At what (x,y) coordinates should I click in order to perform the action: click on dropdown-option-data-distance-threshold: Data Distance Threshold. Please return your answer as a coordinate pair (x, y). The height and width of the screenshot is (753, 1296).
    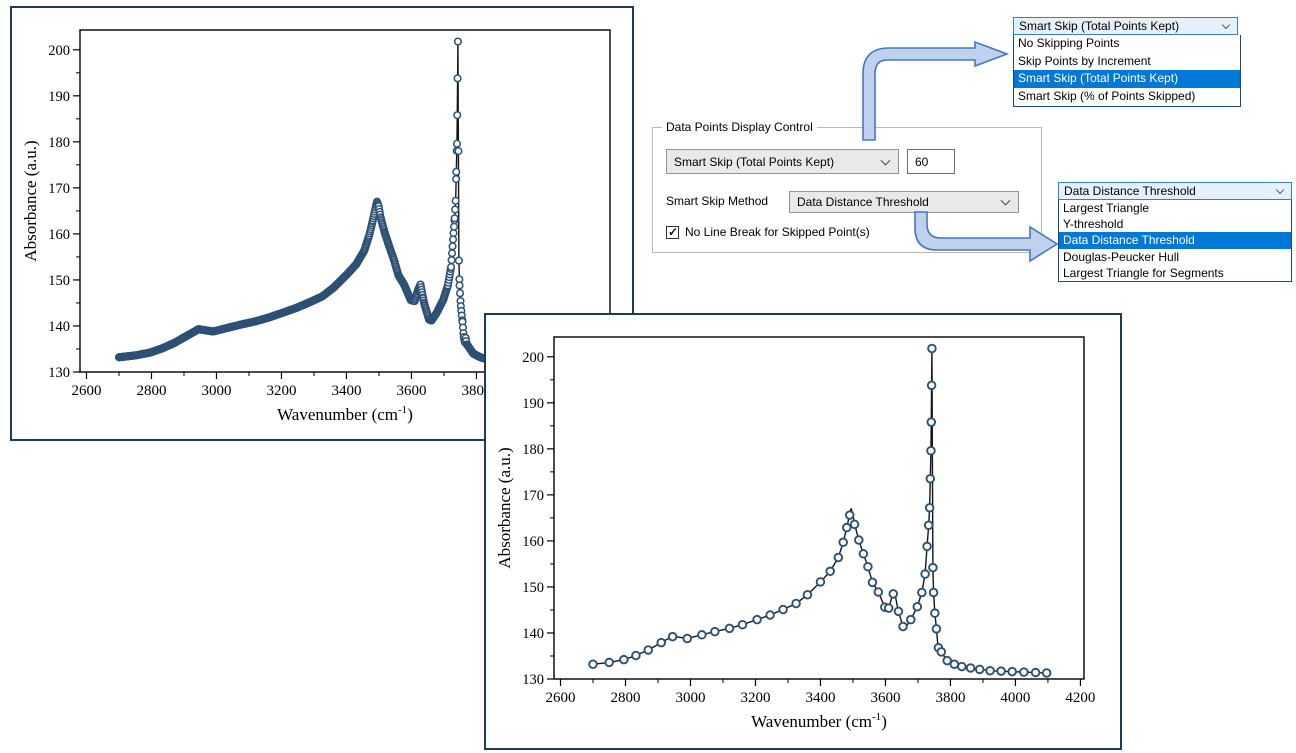
    Looking at the image, I should click on (1175, 240).